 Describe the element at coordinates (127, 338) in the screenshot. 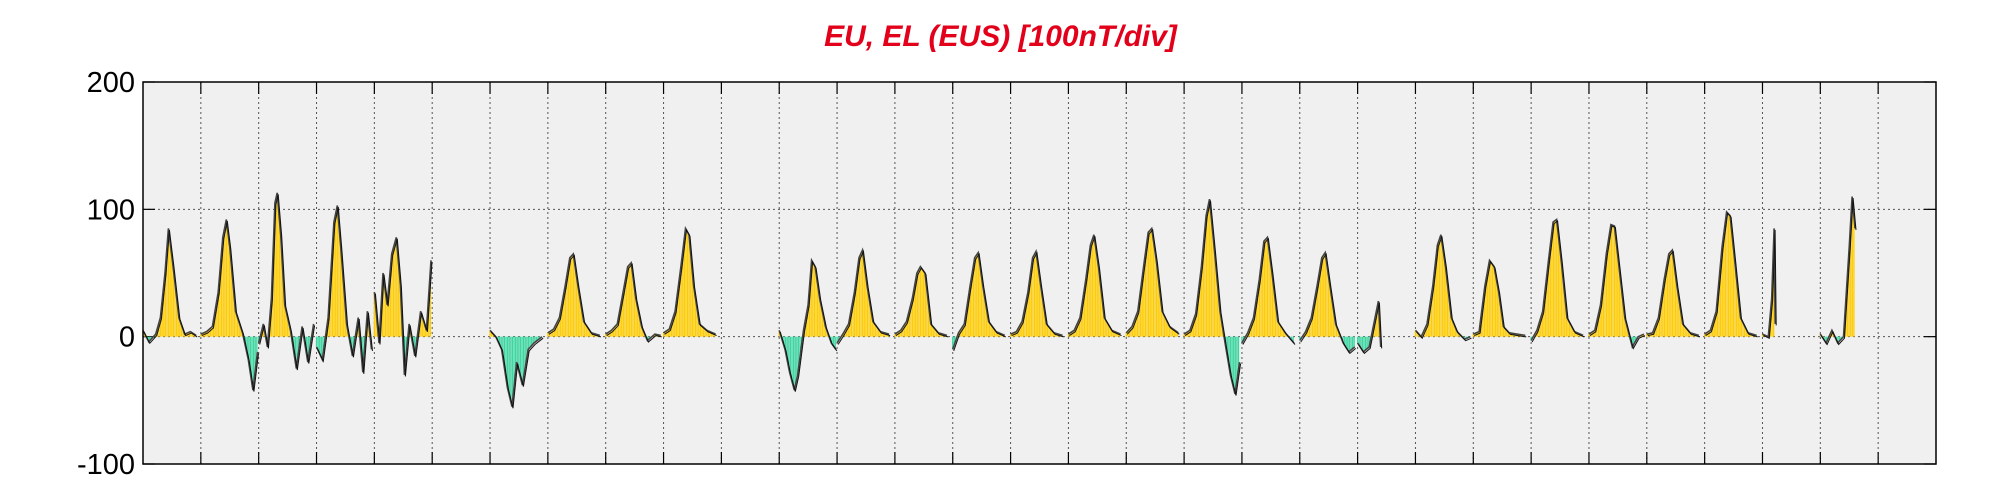

I see `y-tick-label: 0` at that location.